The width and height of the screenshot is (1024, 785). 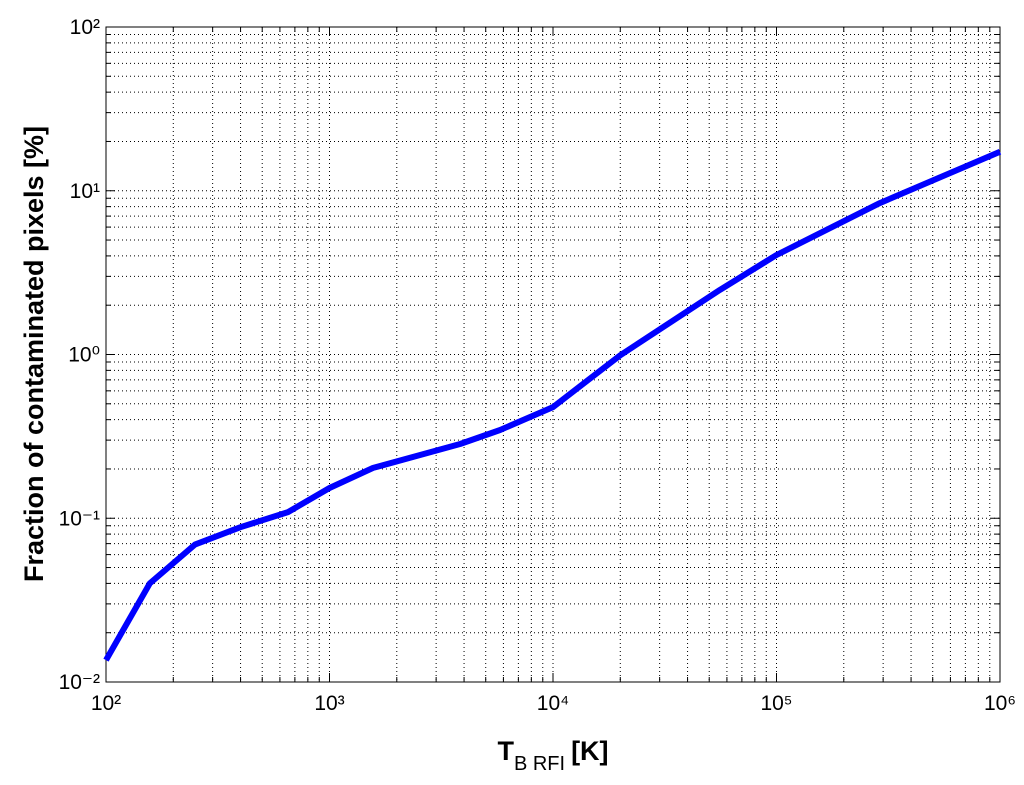 What do you see at coordinates (553, 703) in the screenshot?
I see `x-tick-label: 10⁴` at bounding box center [553, 703].